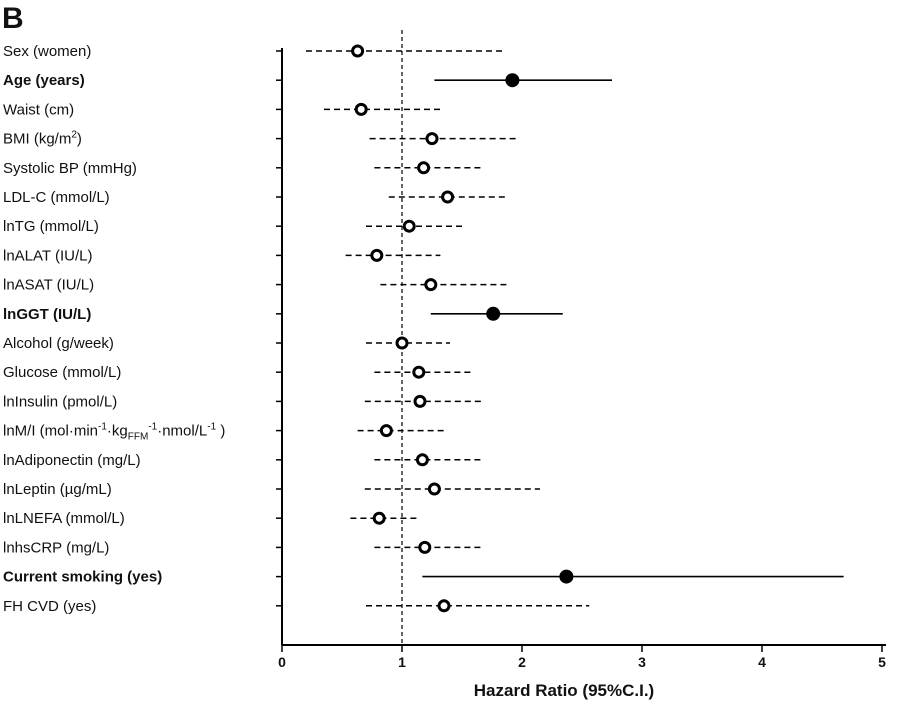 This screenshot has height=705, width=897. Describe the element at coordinates (279, 346) in the screenshot. I see `y-axis` at that location.